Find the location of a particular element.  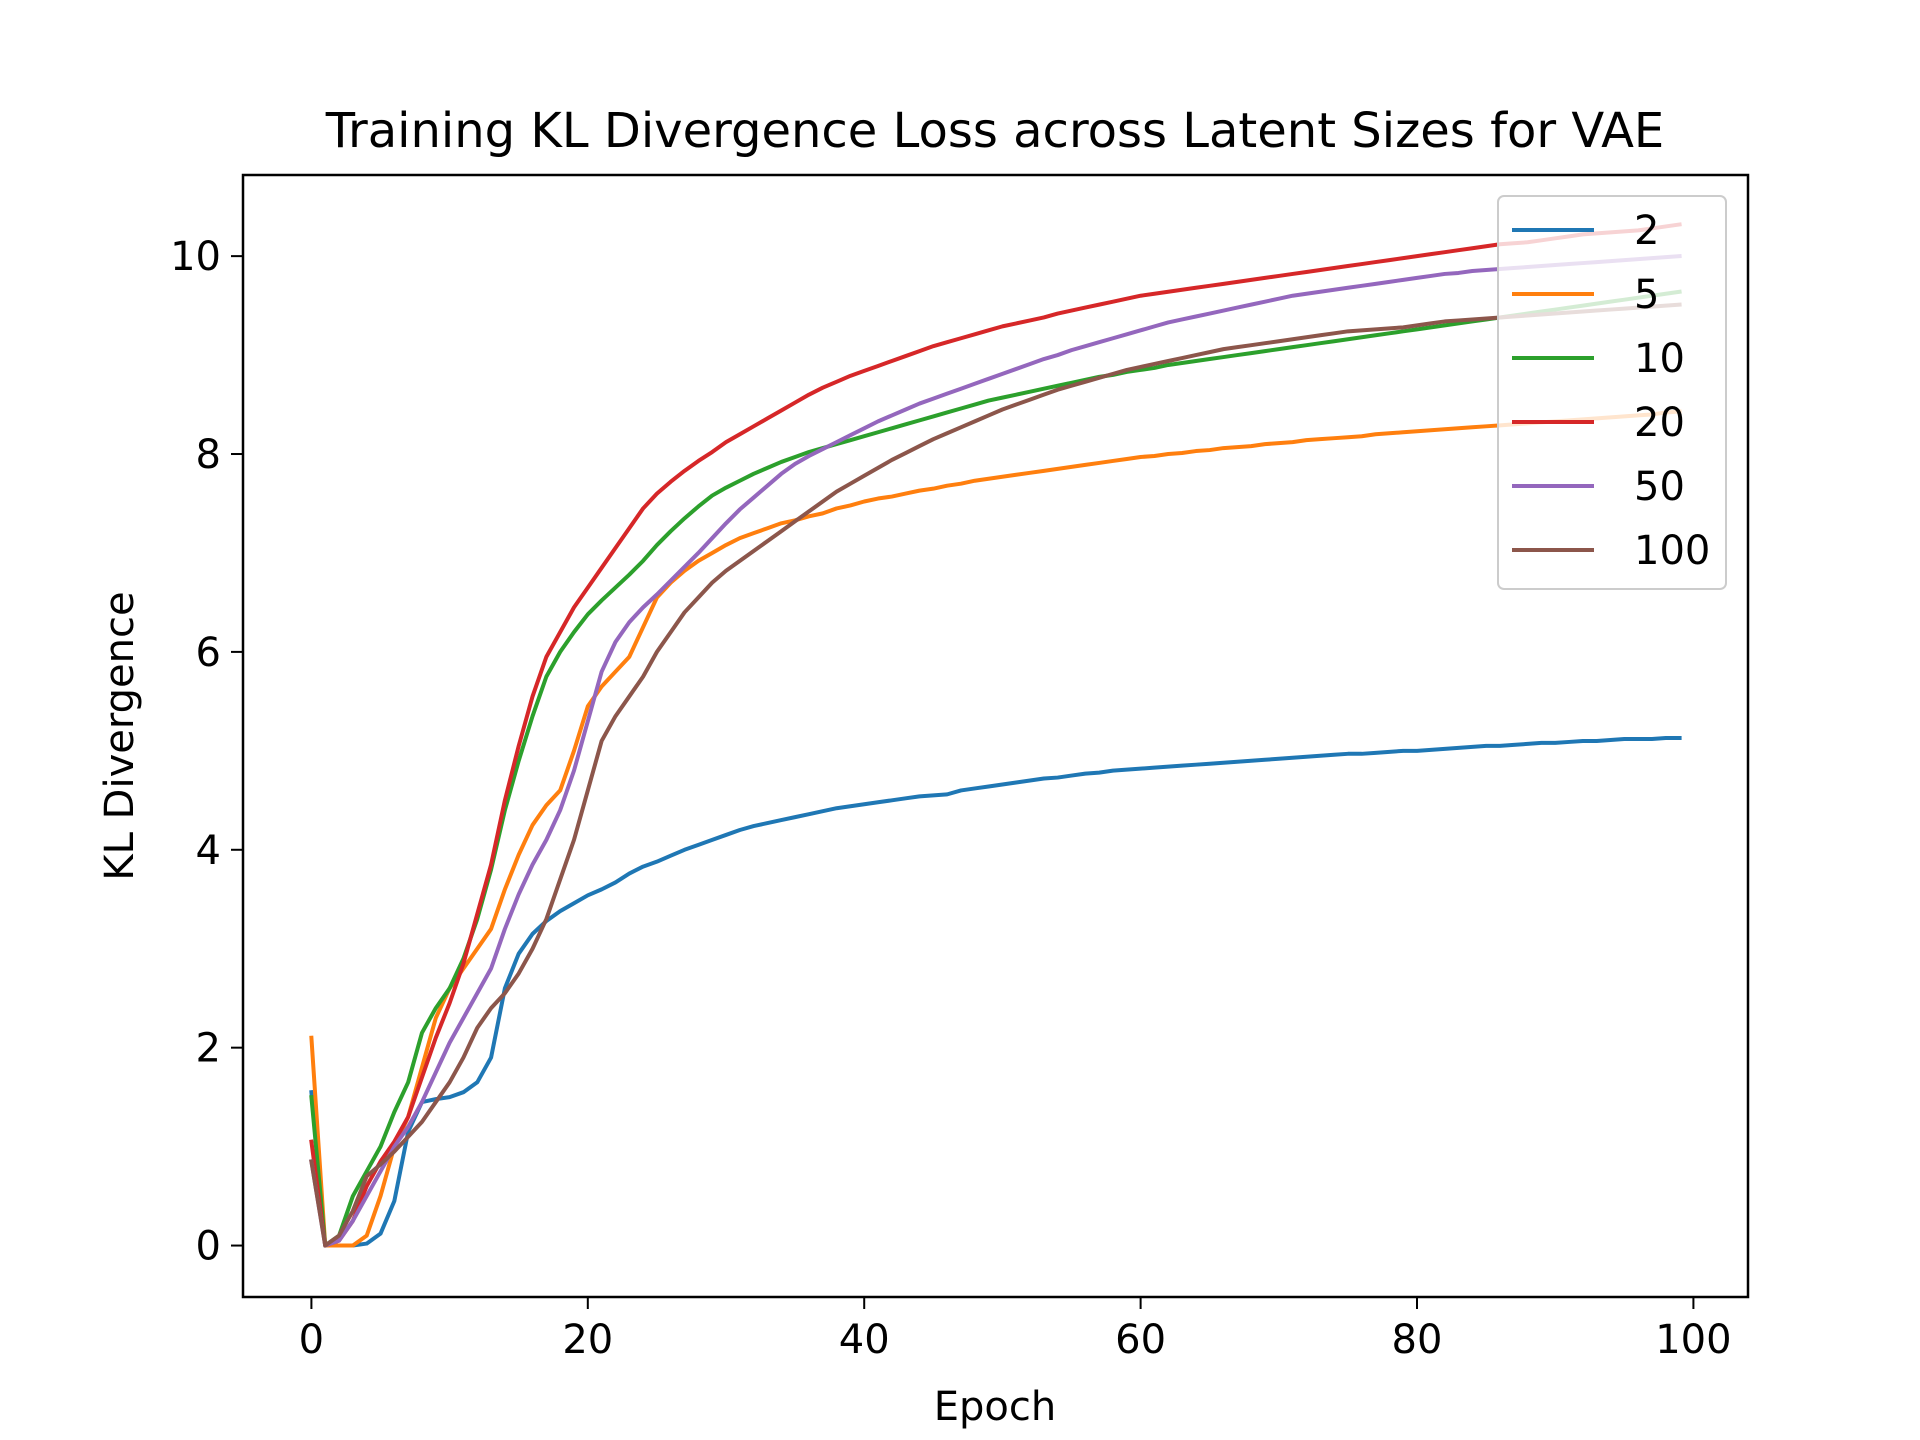

y-tick-label-8: 8 is located at coordinates (208, 455).